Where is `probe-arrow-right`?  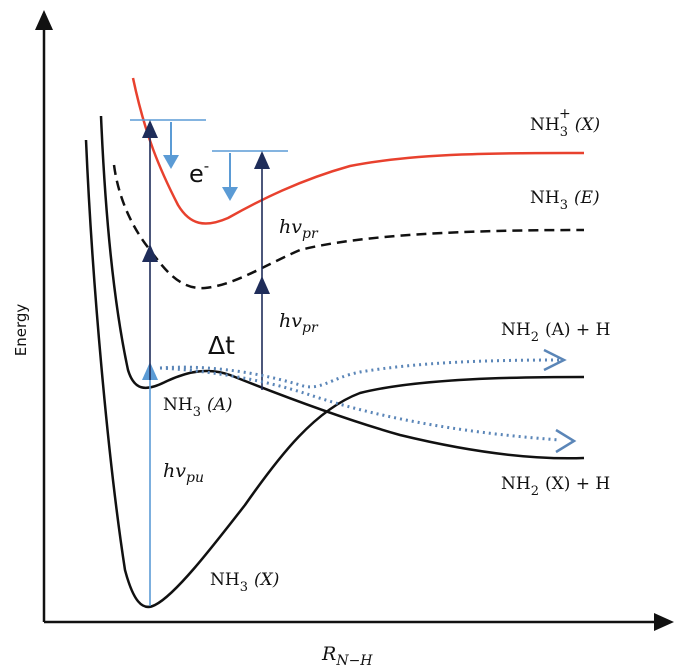
probe-arrow-right is located at coordinates (262, 270).